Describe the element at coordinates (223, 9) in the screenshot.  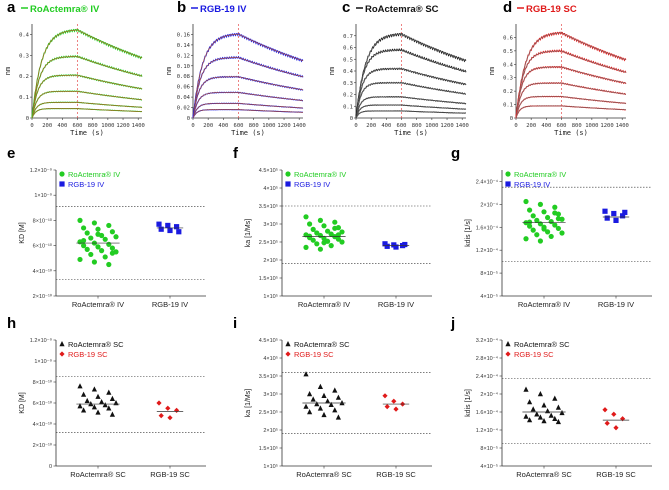
I see `panel-title-b: RGB-19 IV` at that location.